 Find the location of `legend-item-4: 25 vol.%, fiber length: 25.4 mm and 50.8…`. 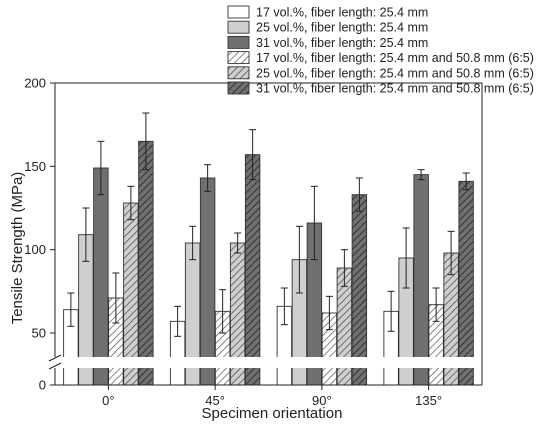

legend-item-4: 25 vol.%, fiber length: 25.4 mm and 50.8… is located at coordinates (380, 73).